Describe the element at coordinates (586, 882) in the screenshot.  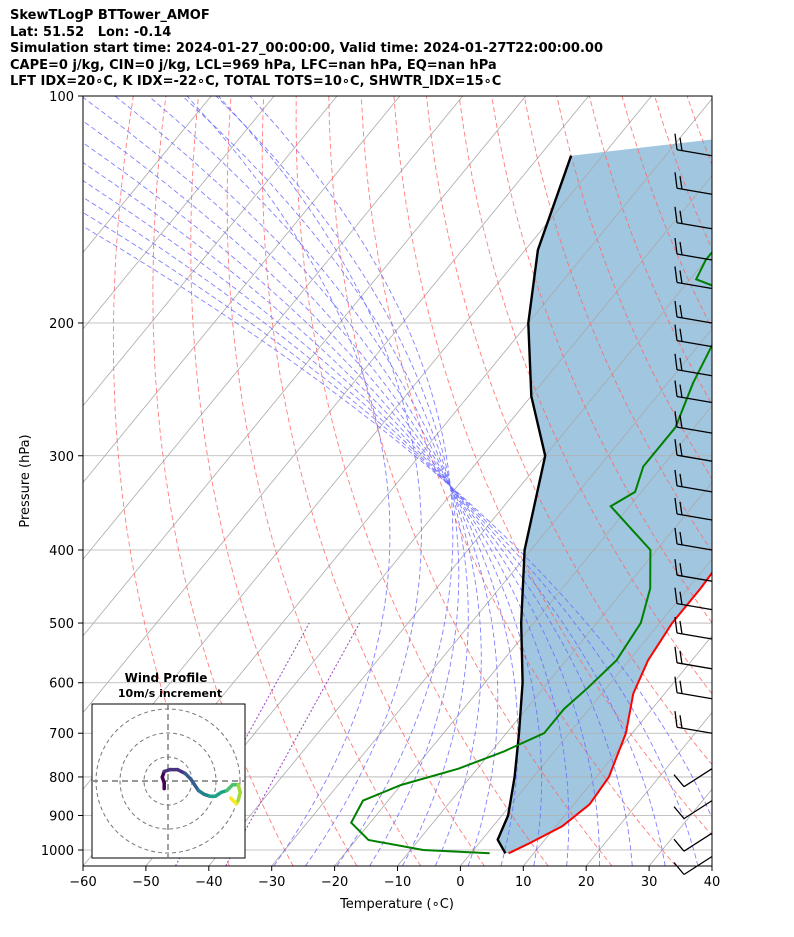
I see `x-tick-label: 20` at that location.